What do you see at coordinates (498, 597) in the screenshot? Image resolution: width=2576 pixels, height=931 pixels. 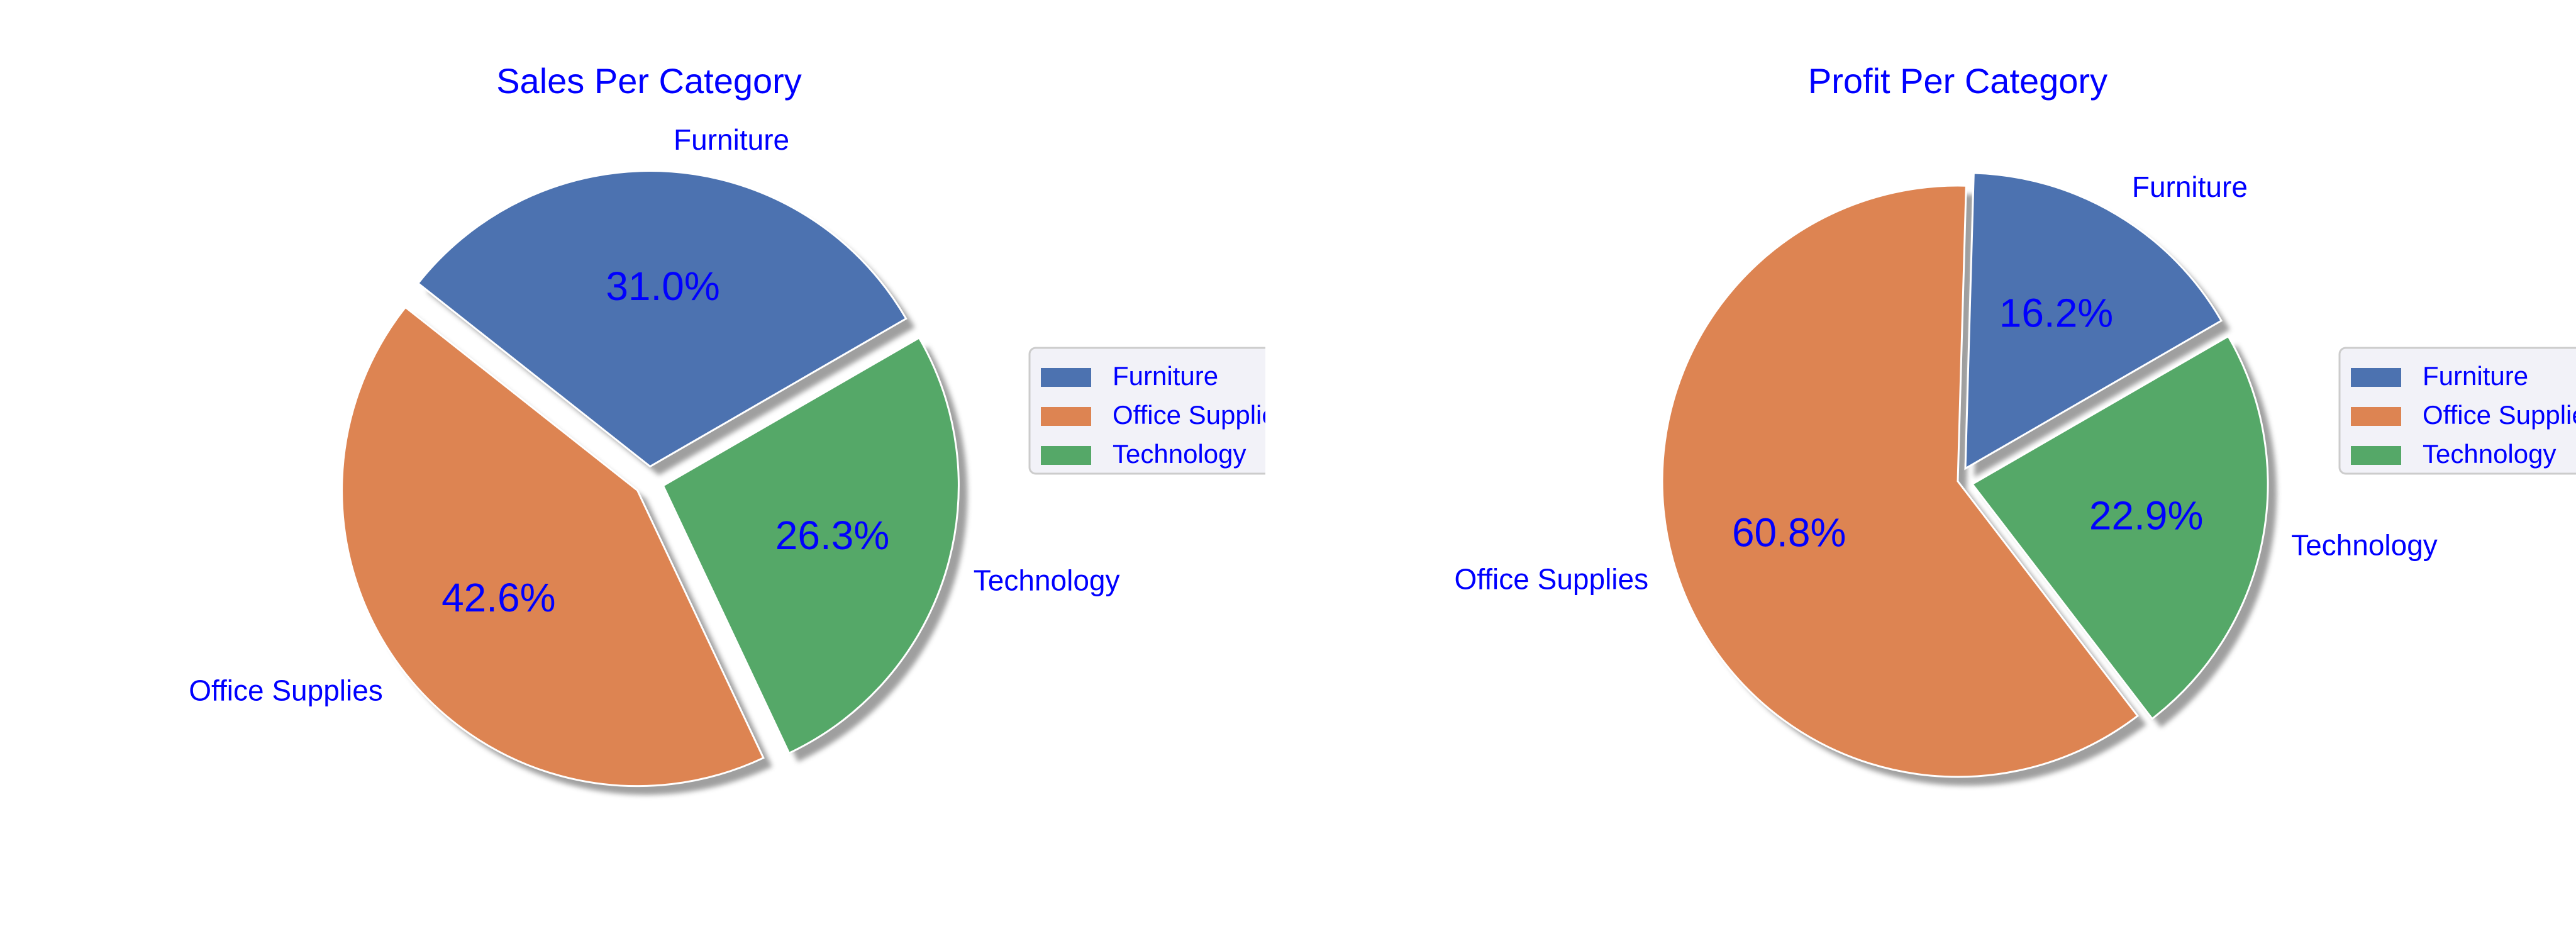 I see `slice-percent-label: 42.6%` at bounding box center [498, 597].